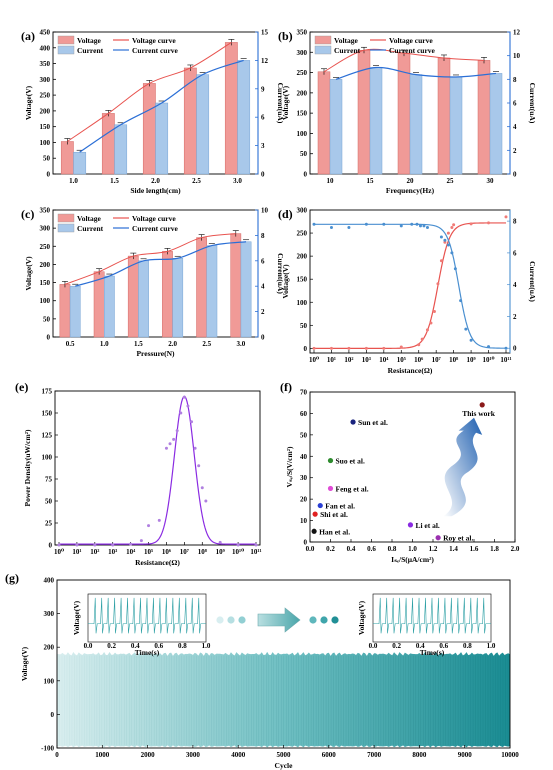 The width and height of the screenshot is (553, 770). I want to click on x-tick-label: 0.2, so click(330, 549).